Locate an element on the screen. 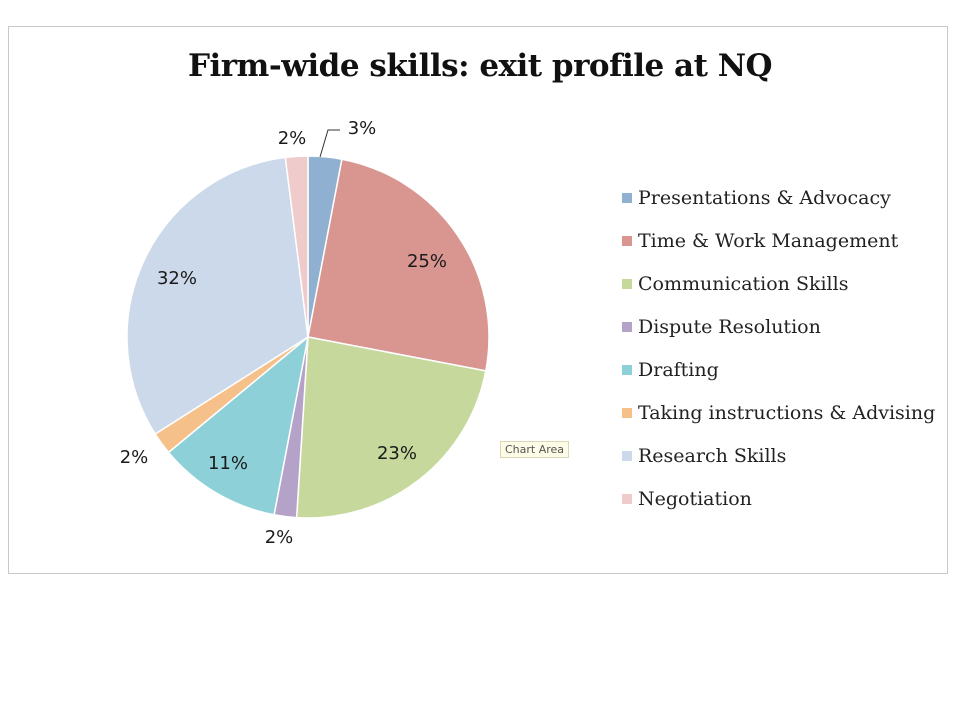 Image resolution: width=960 pixels, height=720 pixels. legend-item: Communication Skills is located at coordinates (778, 283).